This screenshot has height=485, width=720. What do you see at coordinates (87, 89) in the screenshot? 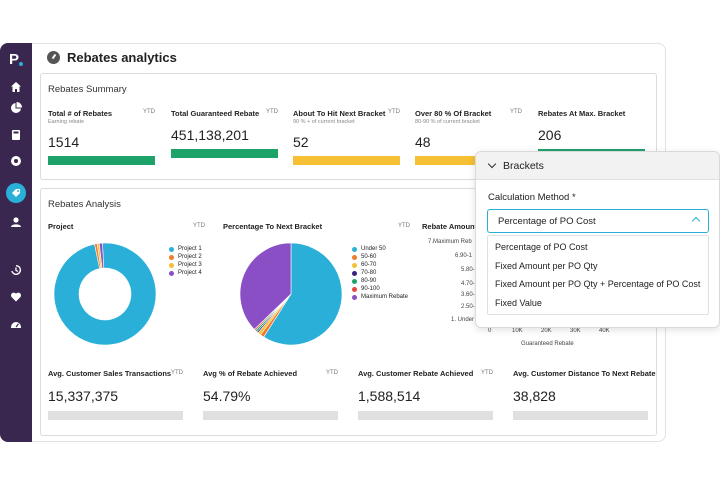
I see `rebates-summary-title: Rebates Summary` at bounding box center [87, 89].